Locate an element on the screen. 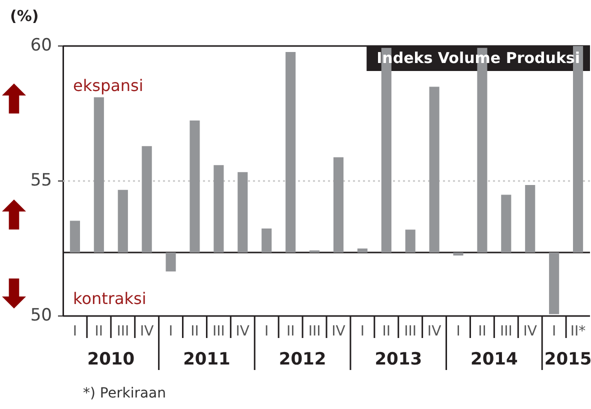  text: 2013 is located at coordinates (398, 359).